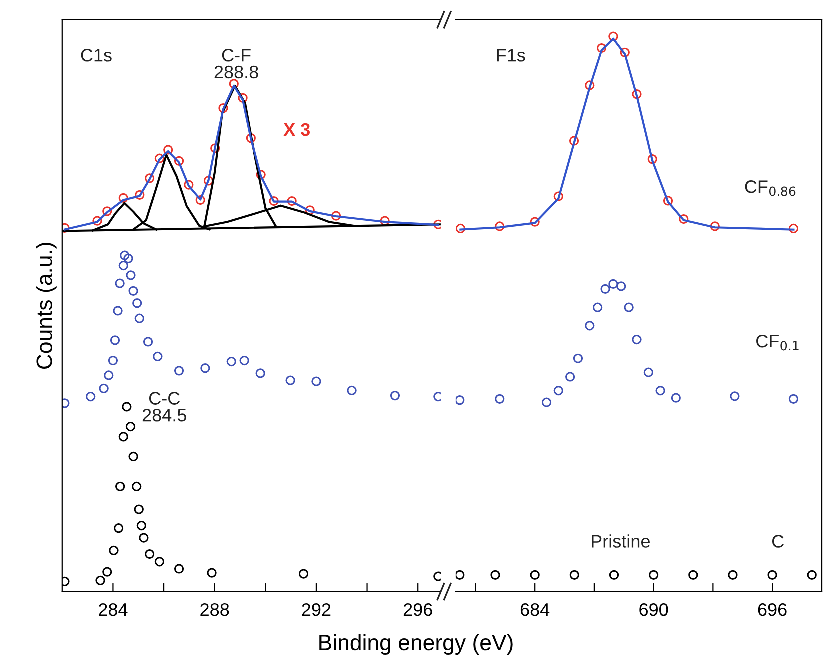  What do you see at coordinates (621, 541) in the screenshot?
I see `annotation: Pristine` at bounding box center [621, 541].